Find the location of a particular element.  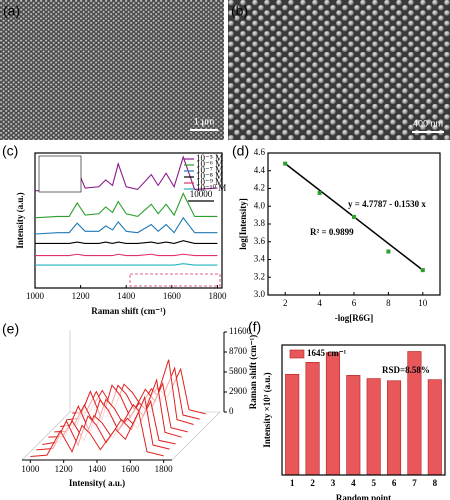

legend-label: 10⁻⁶ M is located at coordinates (209, 164).